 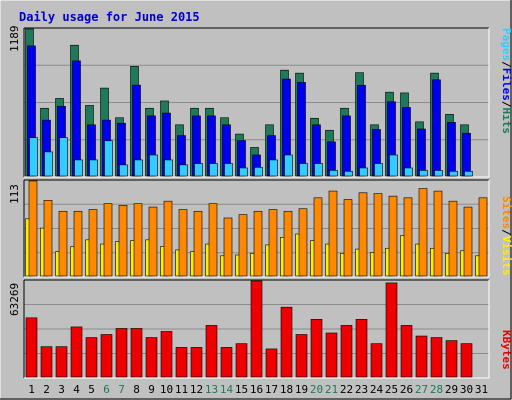 I want to click on legend-visits: Visits, so click(x=506, y=256).